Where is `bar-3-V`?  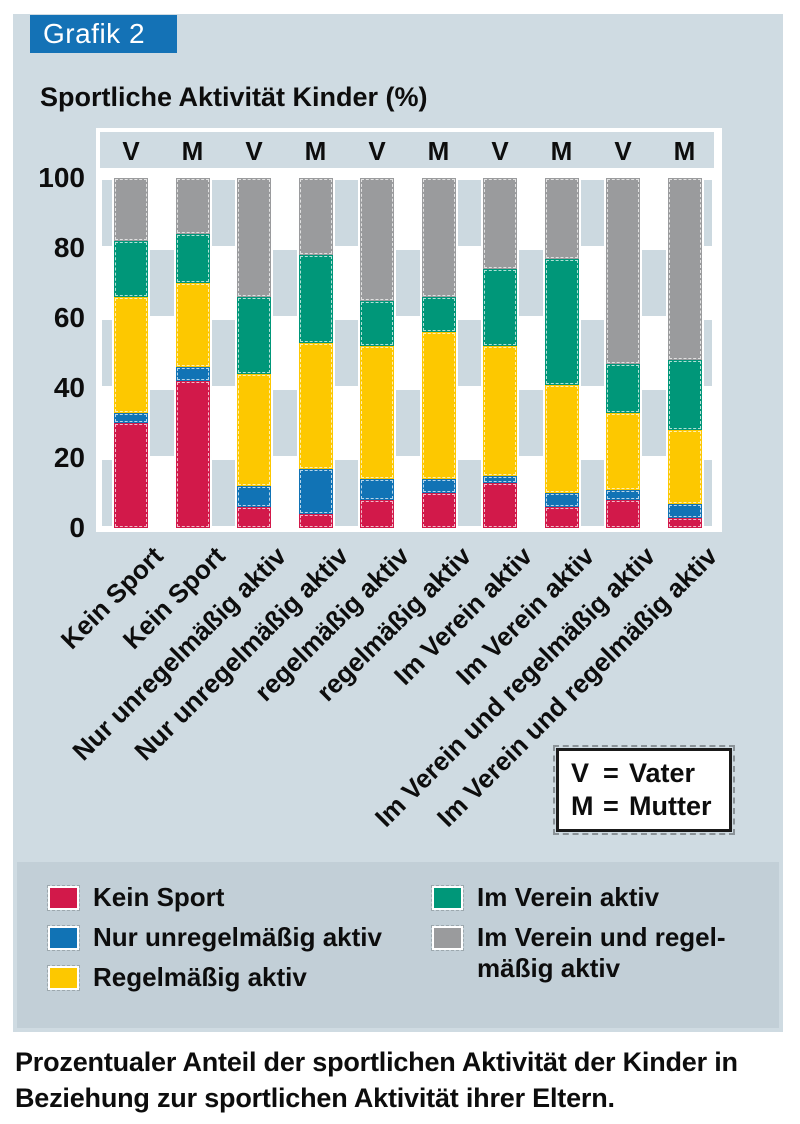
bar-3-V is located at coordinates (254, 353).